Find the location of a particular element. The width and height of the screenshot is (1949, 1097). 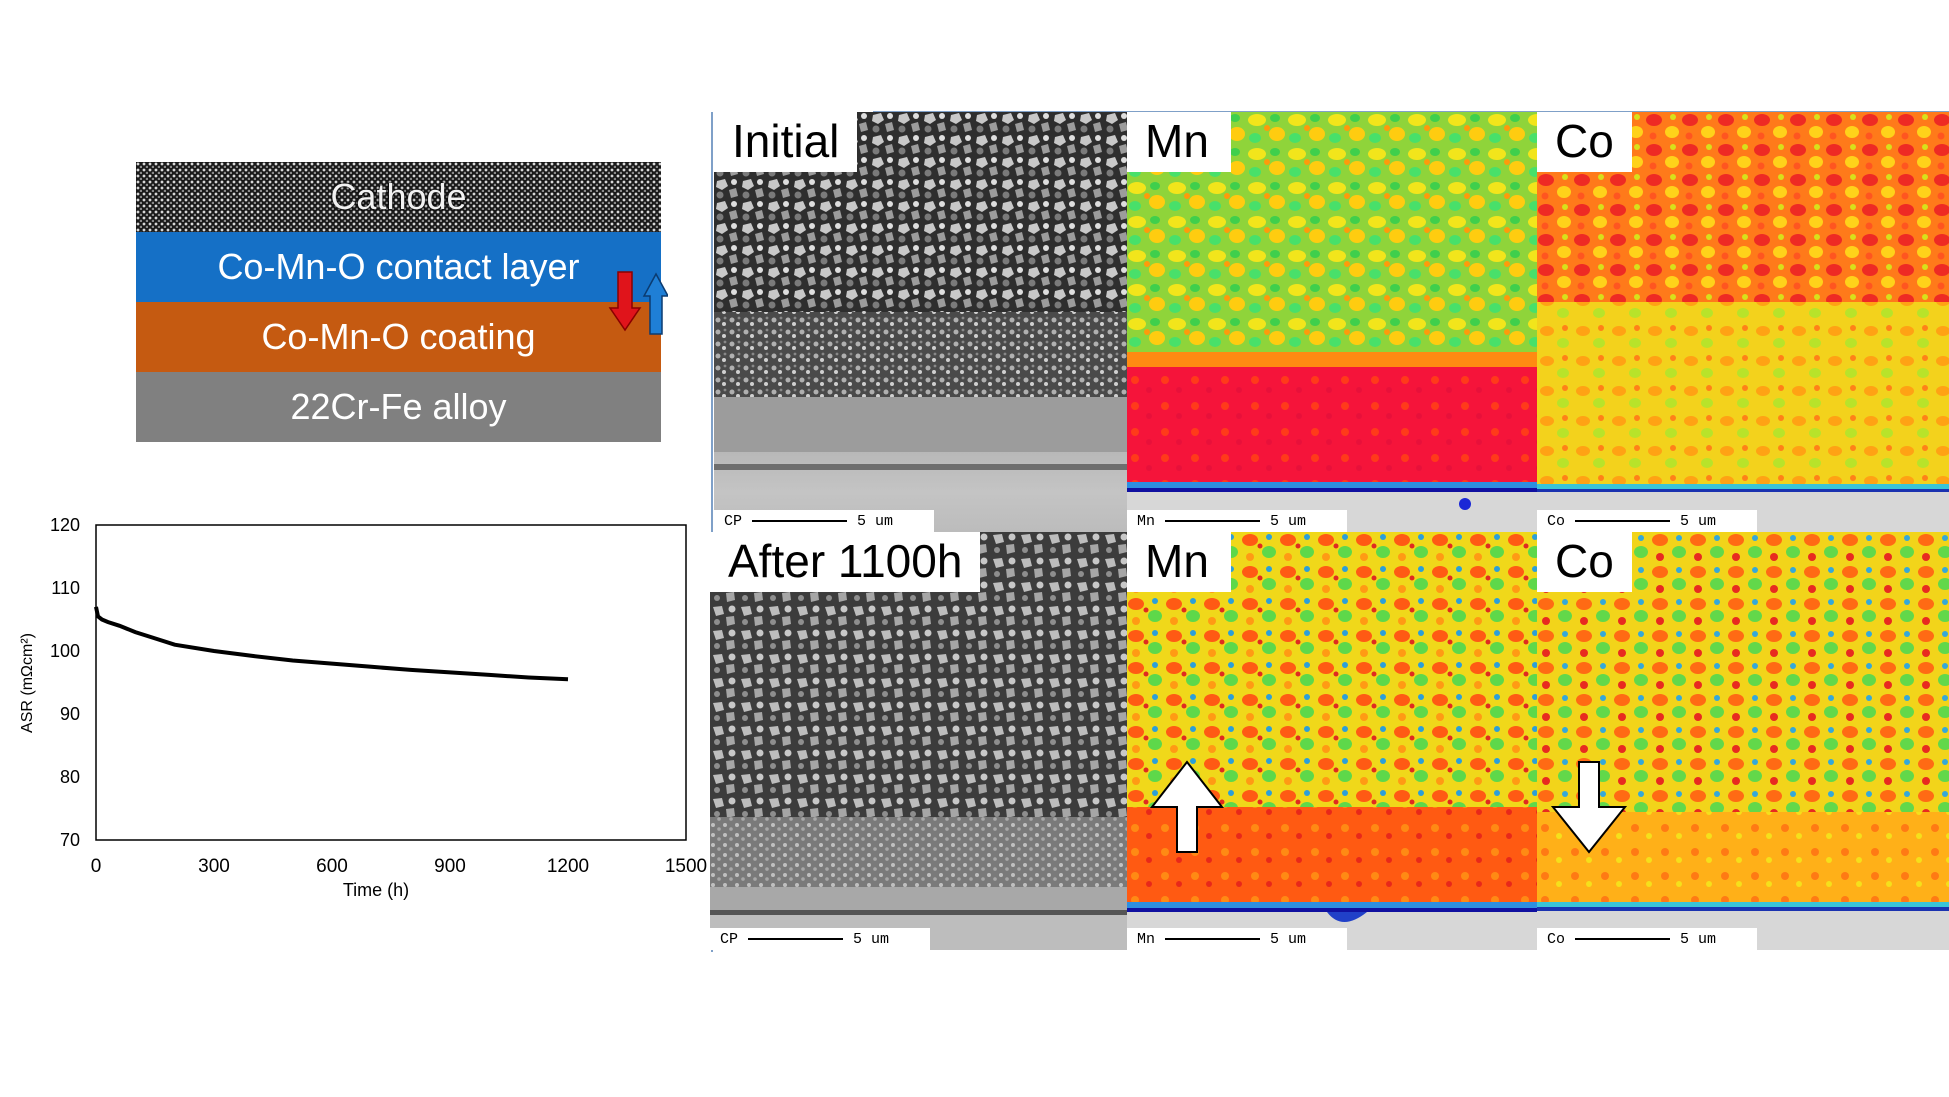

cathode-layer: Cathode is located at coordinates (398, 197).